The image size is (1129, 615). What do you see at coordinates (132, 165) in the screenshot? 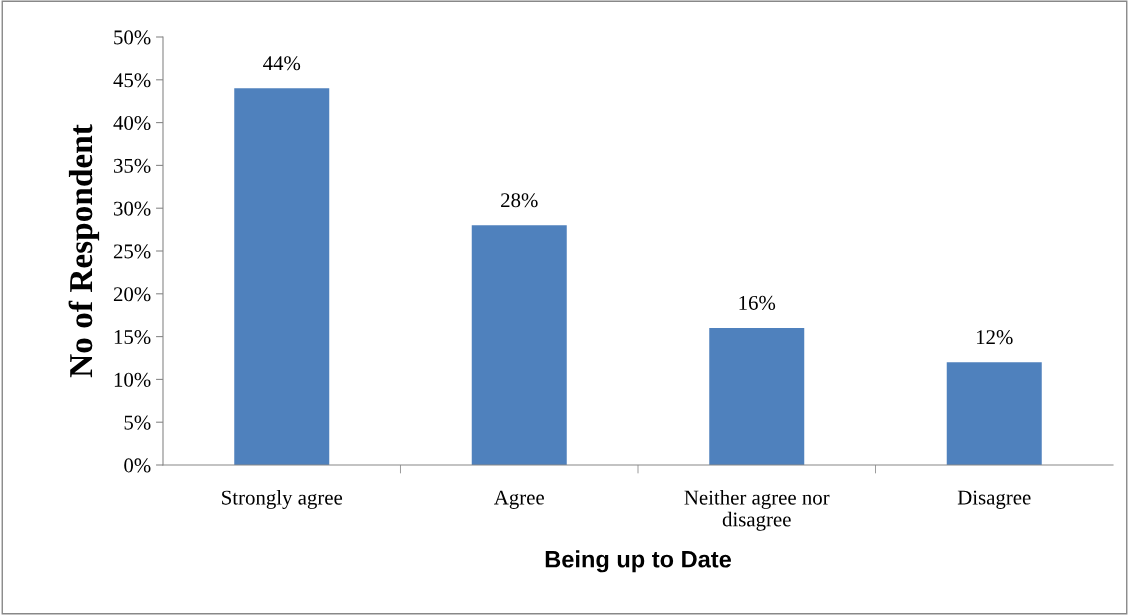
I see `y-tick-label: 35%` at bounding box center [132, 165].